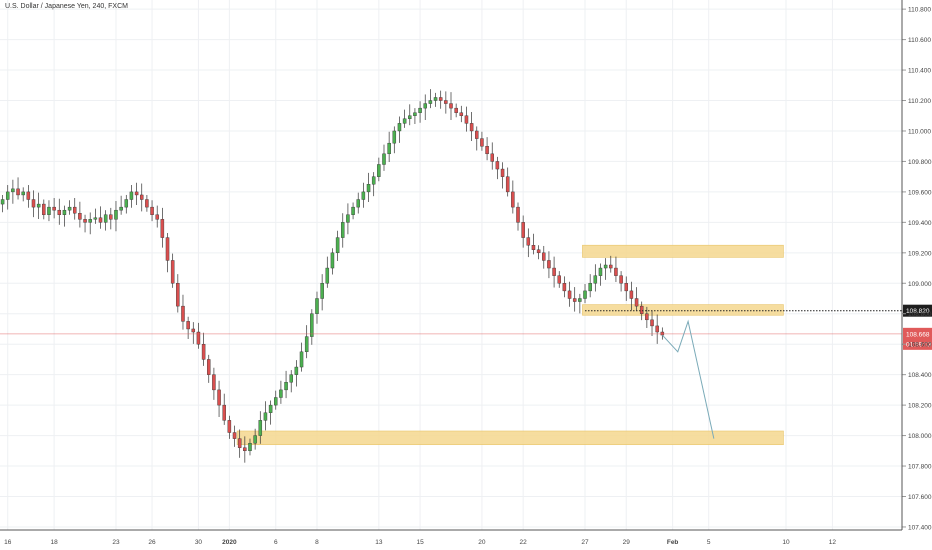  What do you see at coordinates (920, 375) in the screenshot?
I see `y-tick-label: 108.400` at bounding box center [920, 375].